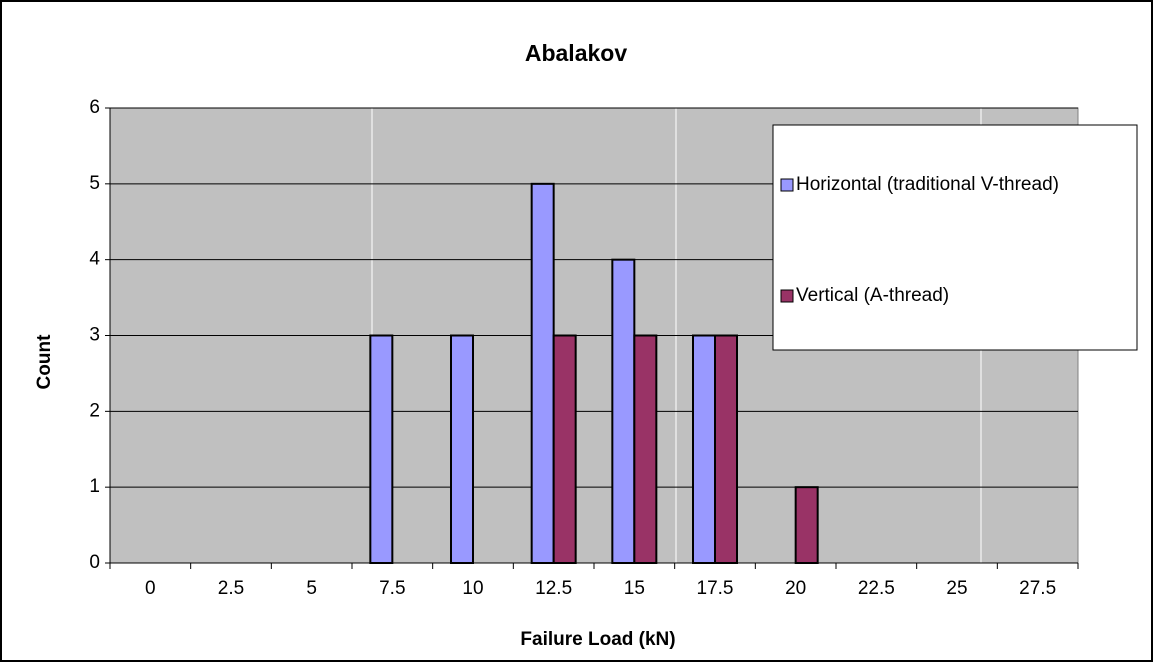  Describe the element at coordinates (715, 588) in the screenshot. I see `x-tick-label: 17.5` at that location.